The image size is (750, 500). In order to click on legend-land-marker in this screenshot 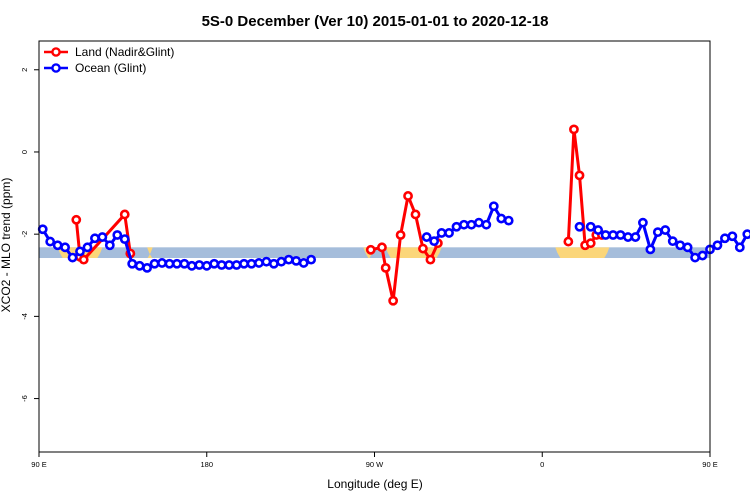, I will do `click(56, 52)`.